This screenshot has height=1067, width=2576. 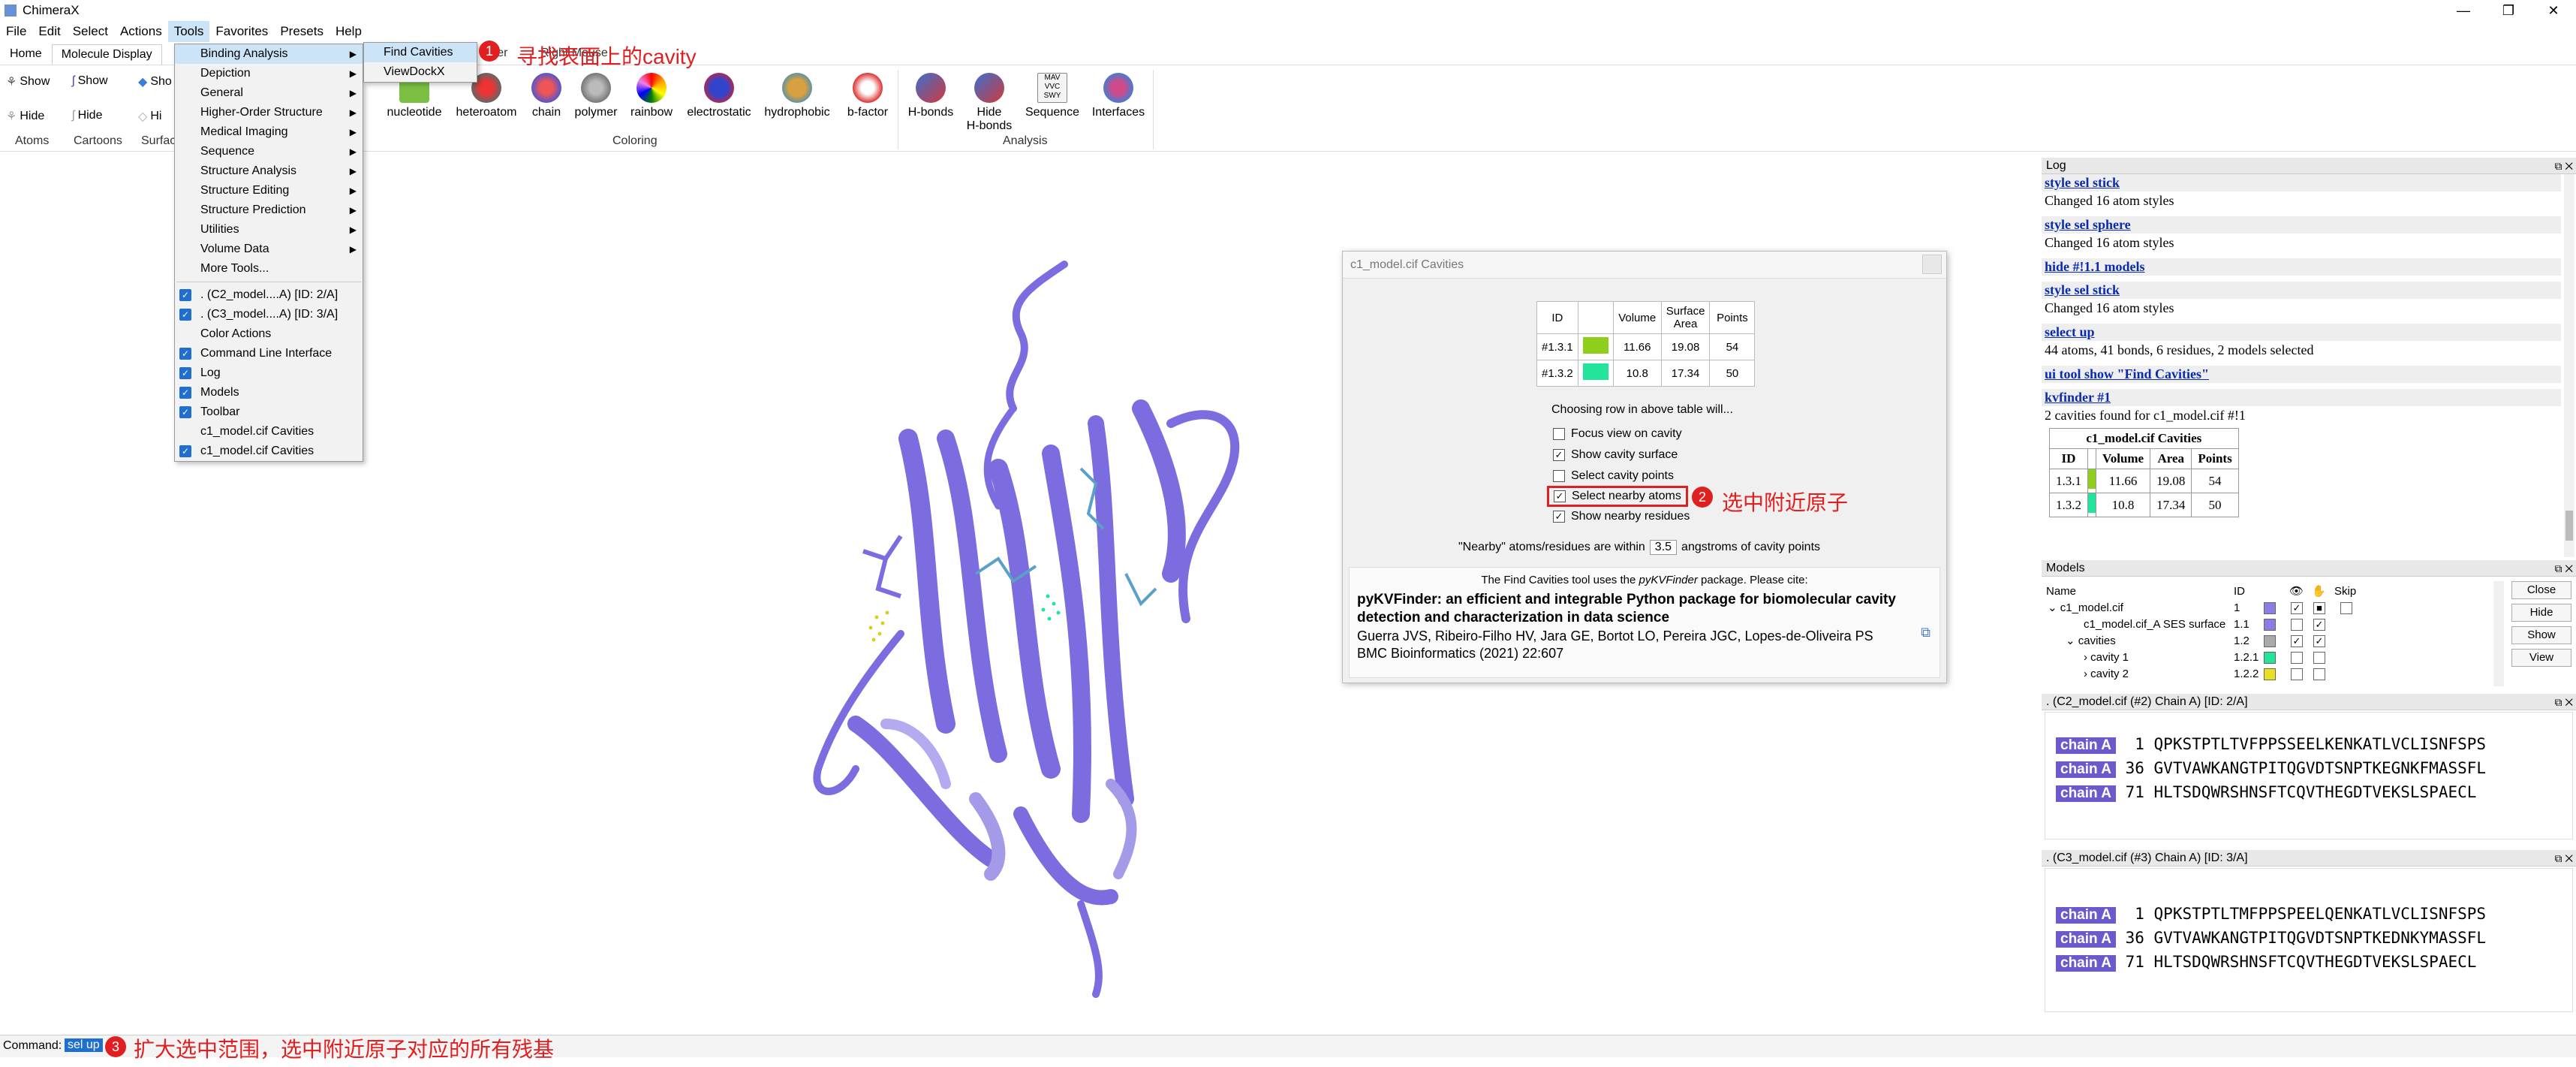 What do you see at coordinates (269, 392) in the screenshot?
I see `menu-item-models: ✓ Models` at bounding box center [269, 392].